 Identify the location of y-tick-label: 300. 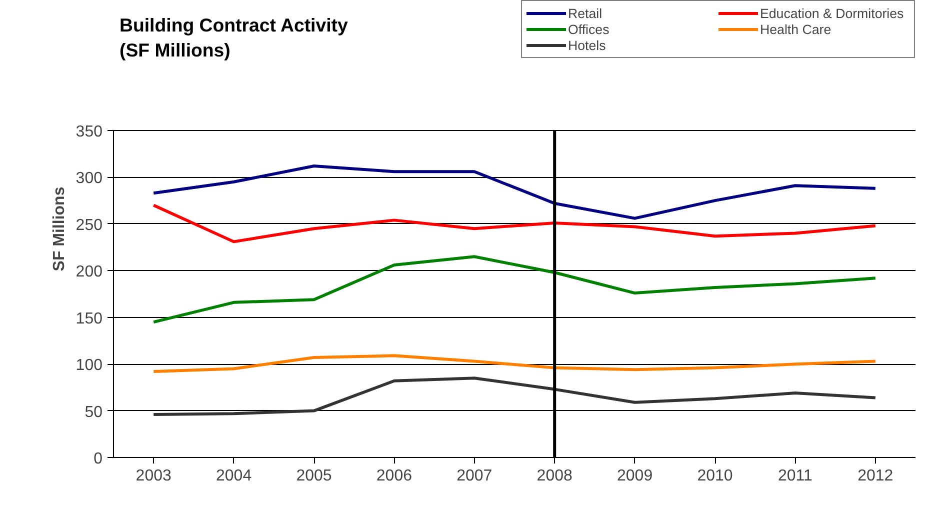
(89, 179).